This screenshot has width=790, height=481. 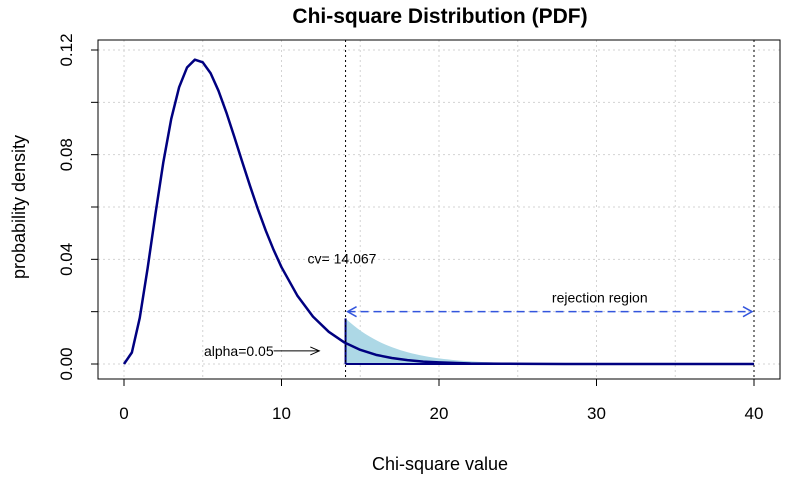 What do you see at coordinates (19, 207) in the screenshot?
I see `y-axis-label: probability density` at bounding box center [19, 207].